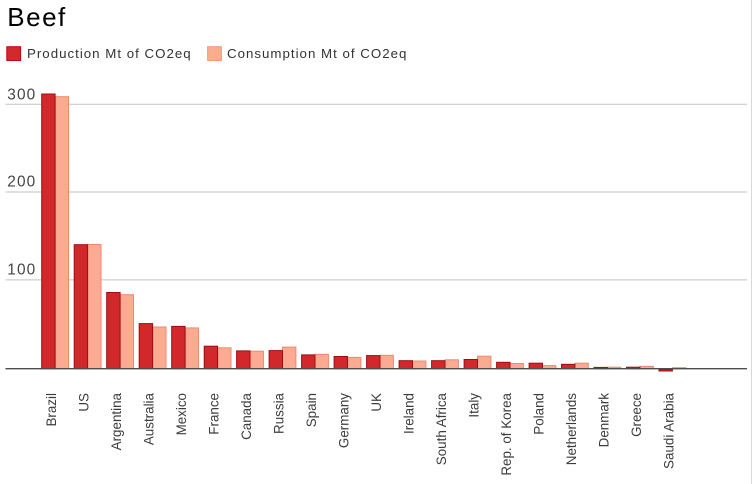 This screenshot has height=484, width=754. I want to click on svg-text: 300, so click(21, 94).